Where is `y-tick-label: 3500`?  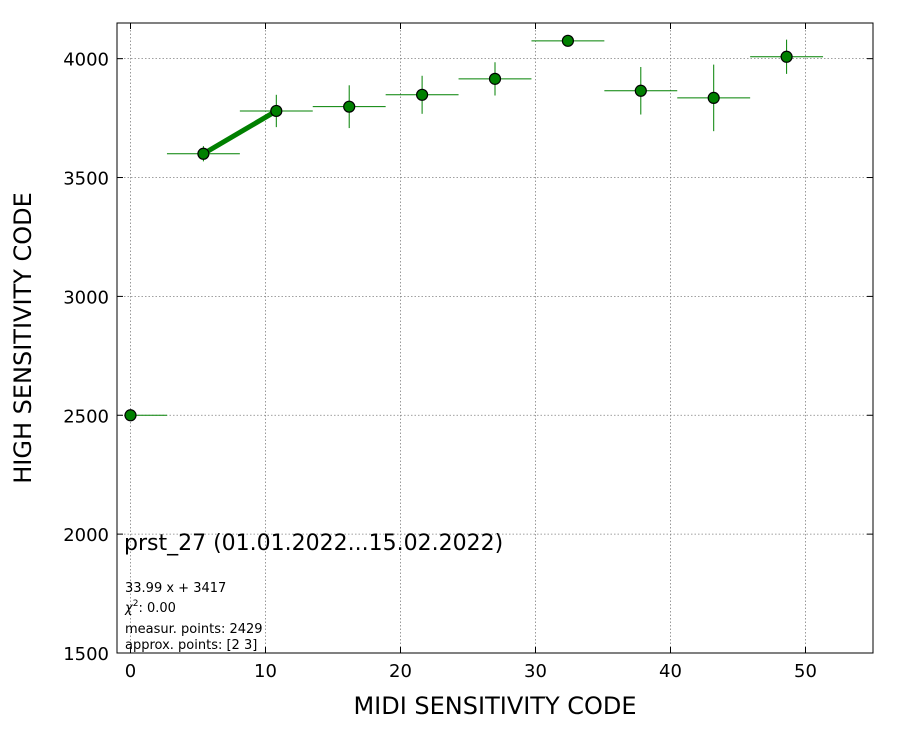 y-tick-label: 3500 is located at coordinates (86, 179).